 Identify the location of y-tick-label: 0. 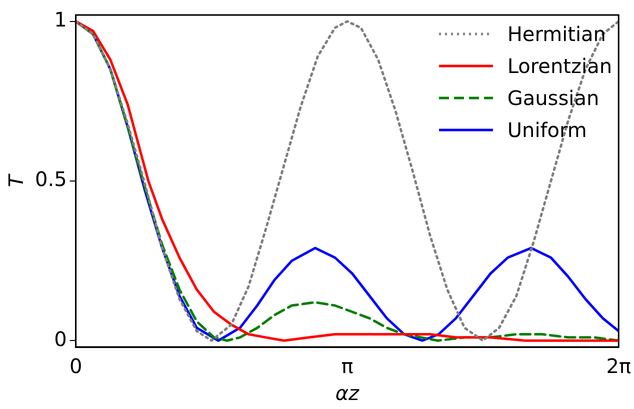
(60, 338).